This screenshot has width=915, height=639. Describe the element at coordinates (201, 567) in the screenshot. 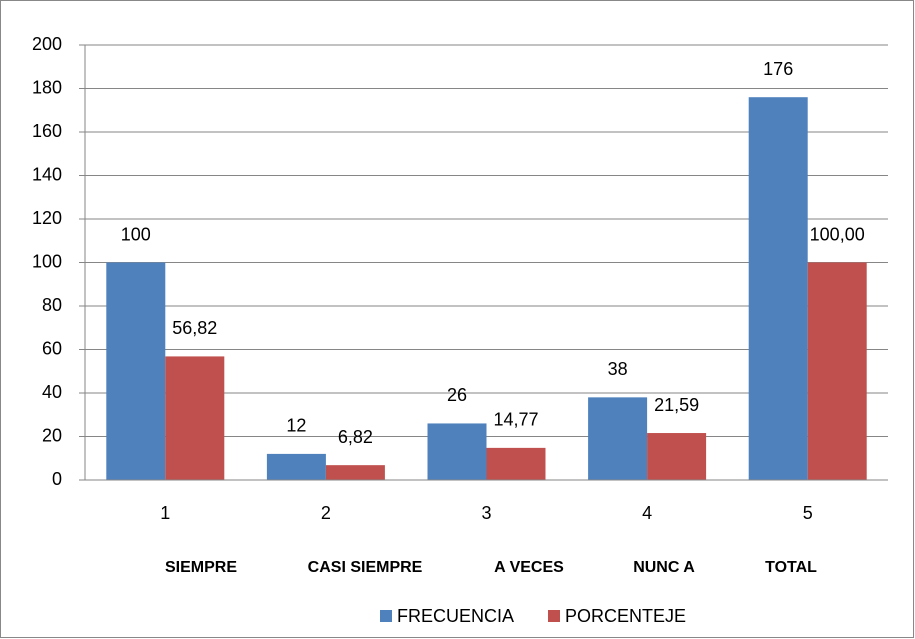

I see `category-name: SIEMPRE` at that location.